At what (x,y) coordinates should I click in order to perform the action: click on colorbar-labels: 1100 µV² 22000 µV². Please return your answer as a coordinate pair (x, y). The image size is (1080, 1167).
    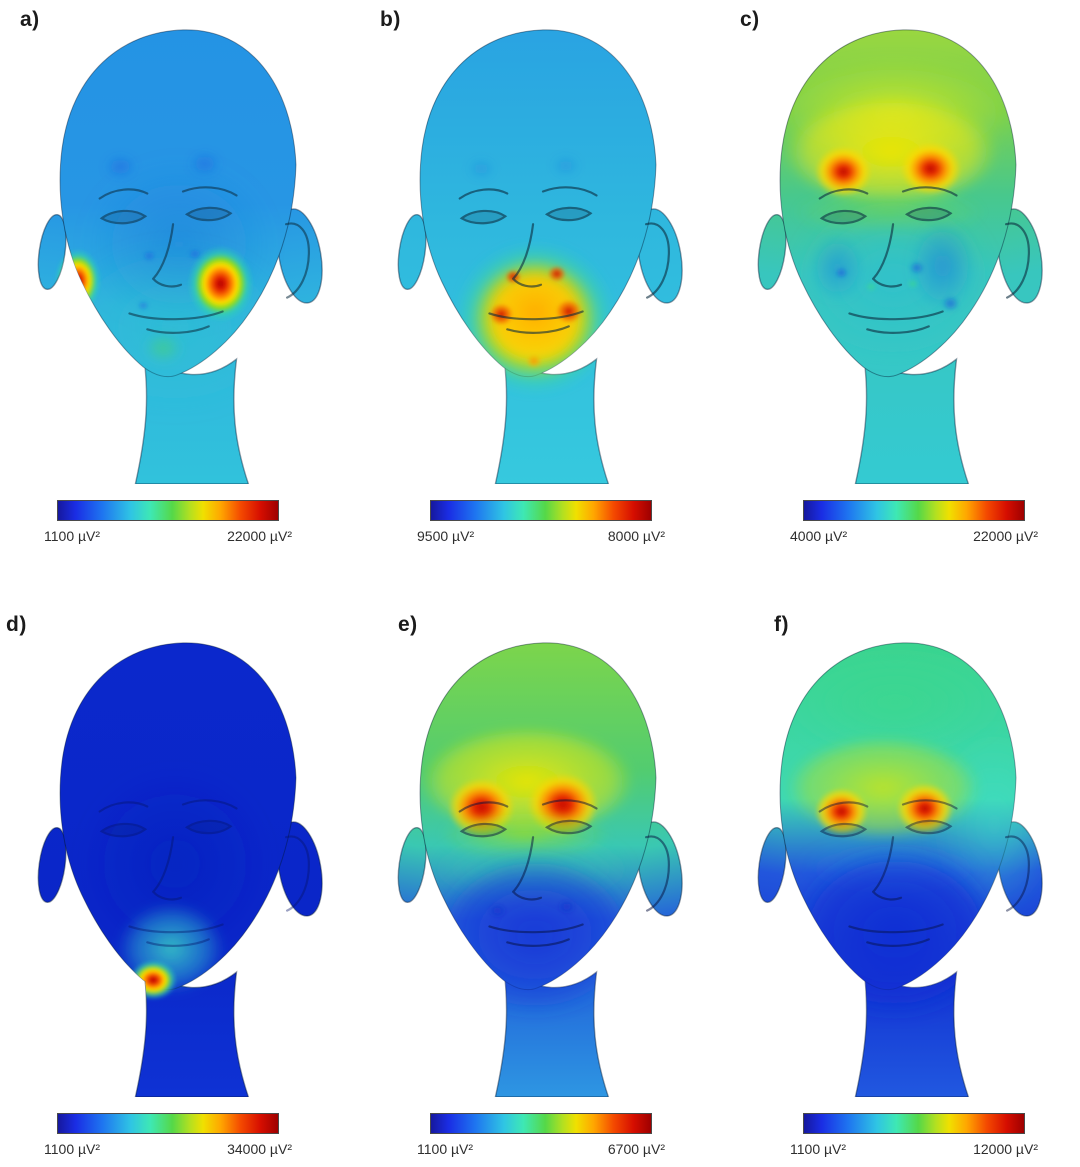
    Looking at the image, I should click on (168, 536).